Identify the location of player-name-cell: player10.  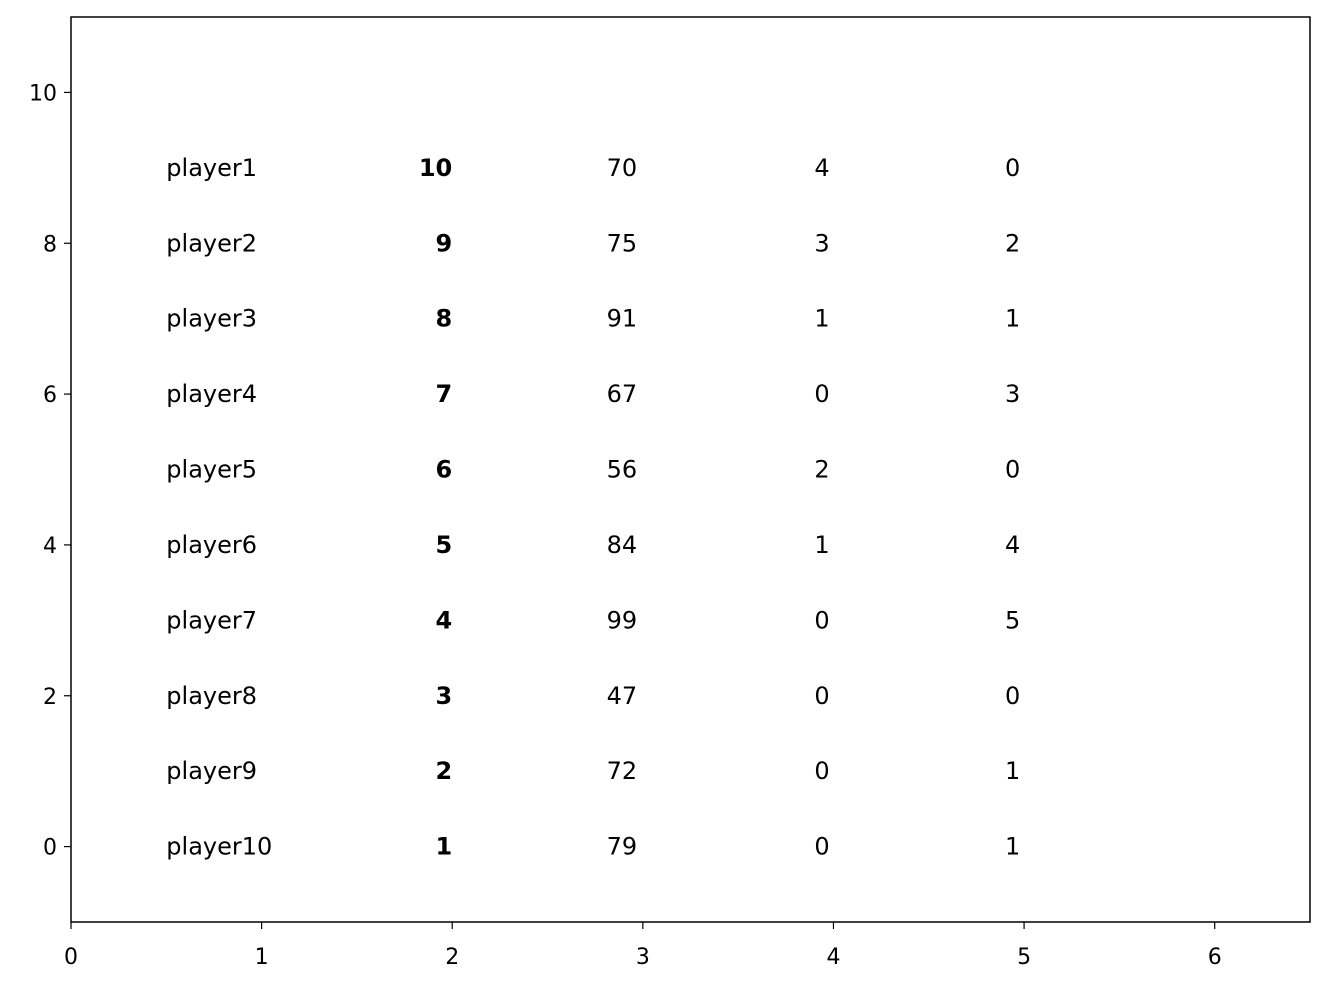
(219, 847).